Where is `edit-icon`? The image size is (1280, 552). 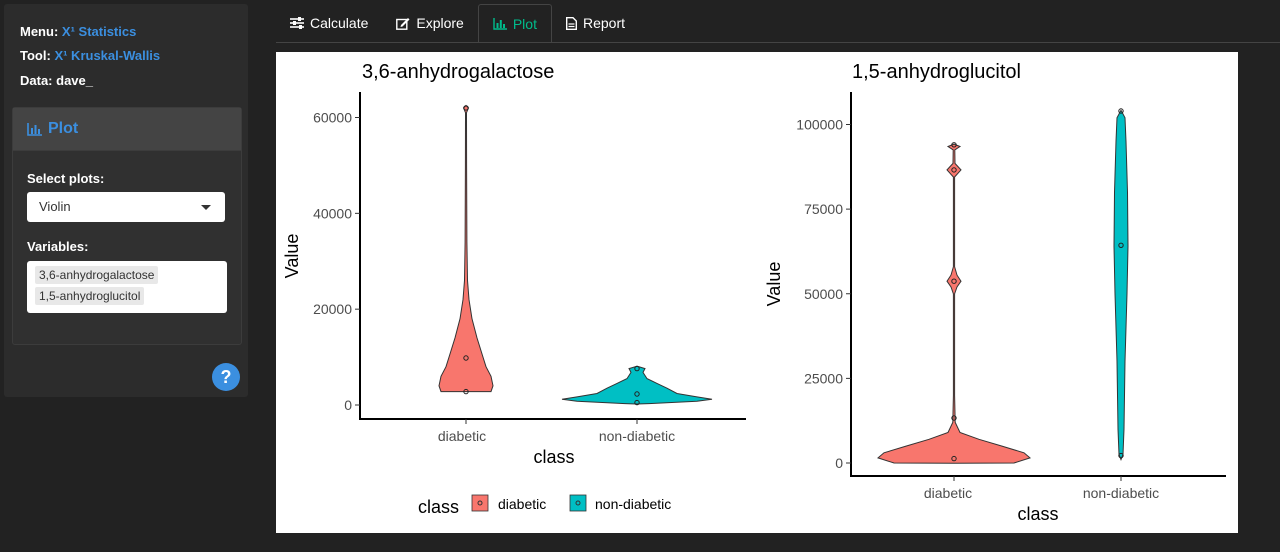
edit-icon is located at coordinates (403, 23).